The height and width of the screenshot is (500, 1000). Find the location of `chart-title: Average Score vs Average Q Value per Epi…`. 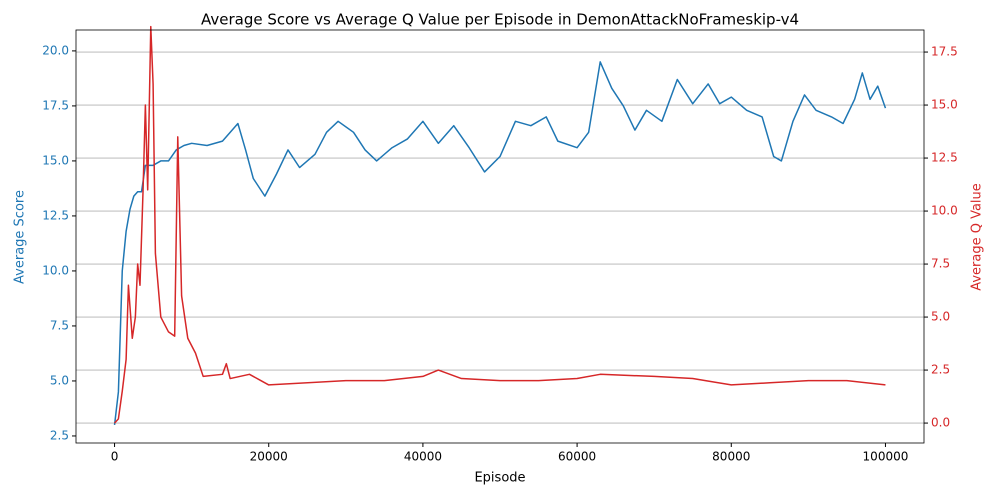

chart-title: Average Score vs Average Q Value per Epi… is located at coordinates (500, 20).